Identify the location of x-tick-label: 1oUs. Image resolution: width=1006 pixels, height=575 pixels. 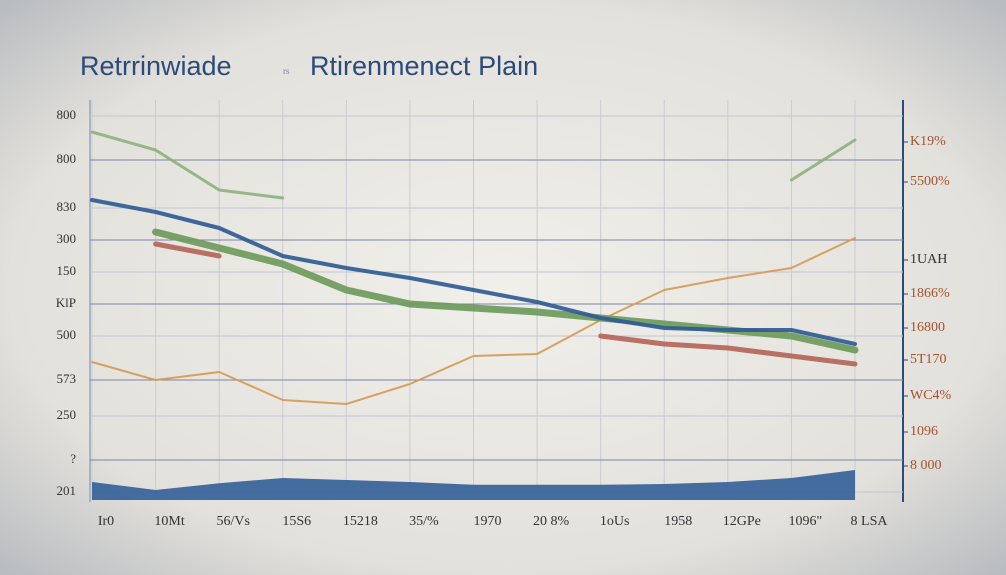
(615, 521).